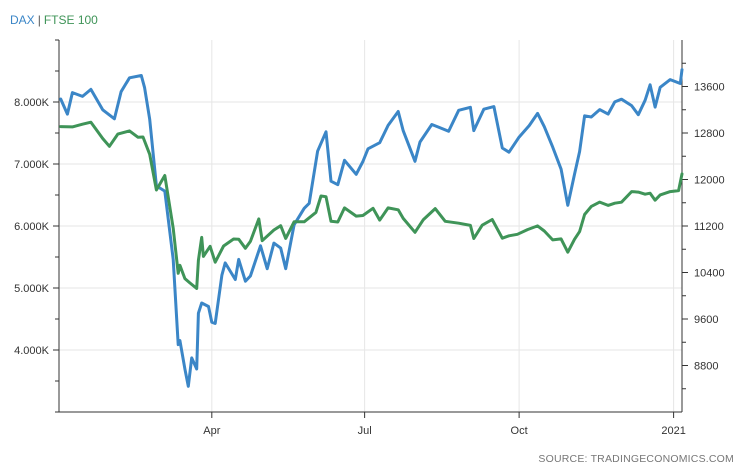  What do you see at coordinates (32, 103) in the screenshot?
I see `y-left-tick-label: 8.000K` at bounding box center [32, 103].